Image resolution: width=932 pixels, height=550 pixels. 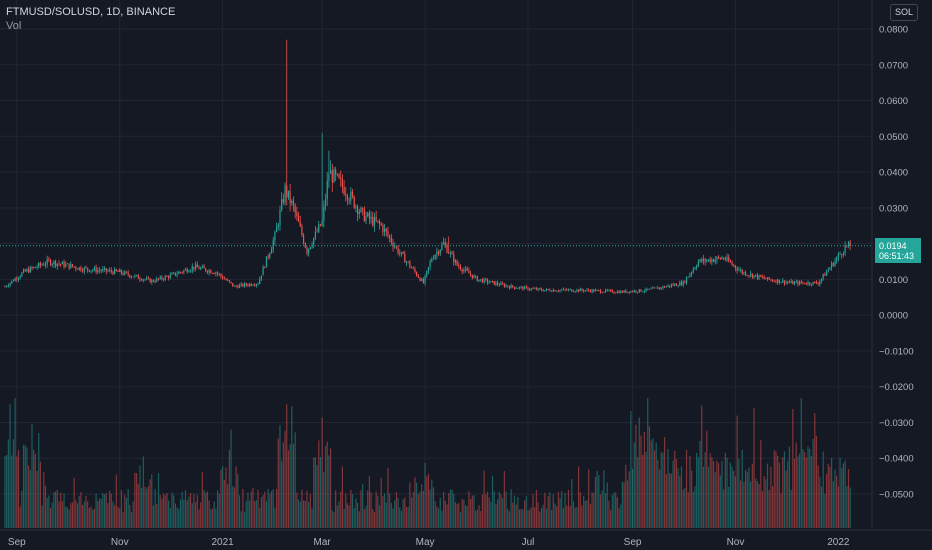 I want to click on symbol-title: FTMUSD/SOLUSD, 1D, BINANCE, so click(x=91, y=12).